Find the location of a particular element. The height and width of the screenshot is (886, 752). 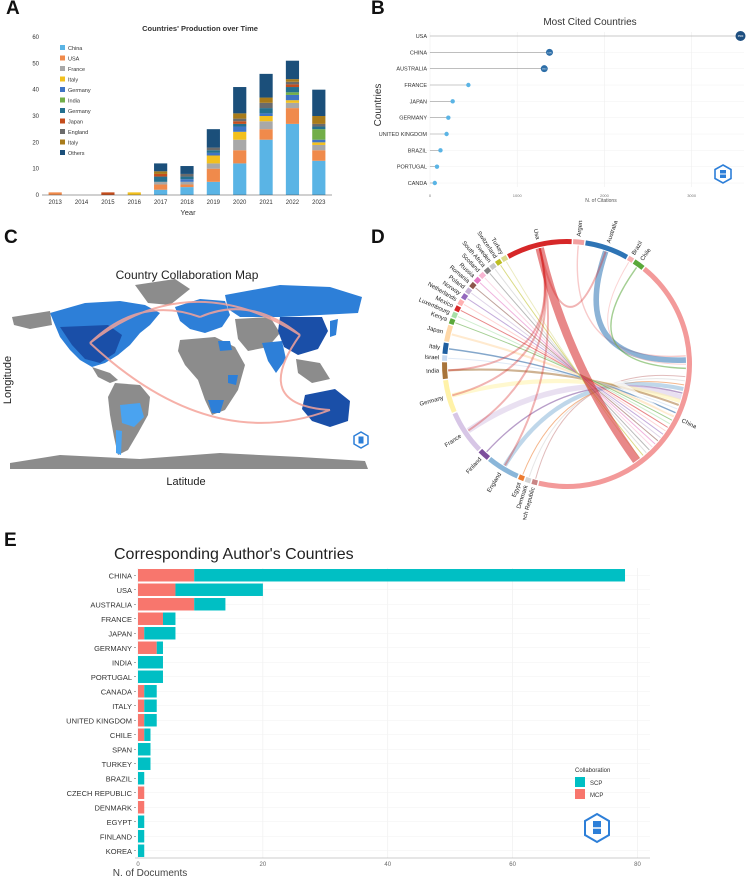

a-xtick-label: 2014 is located at coordinates (82, 203).